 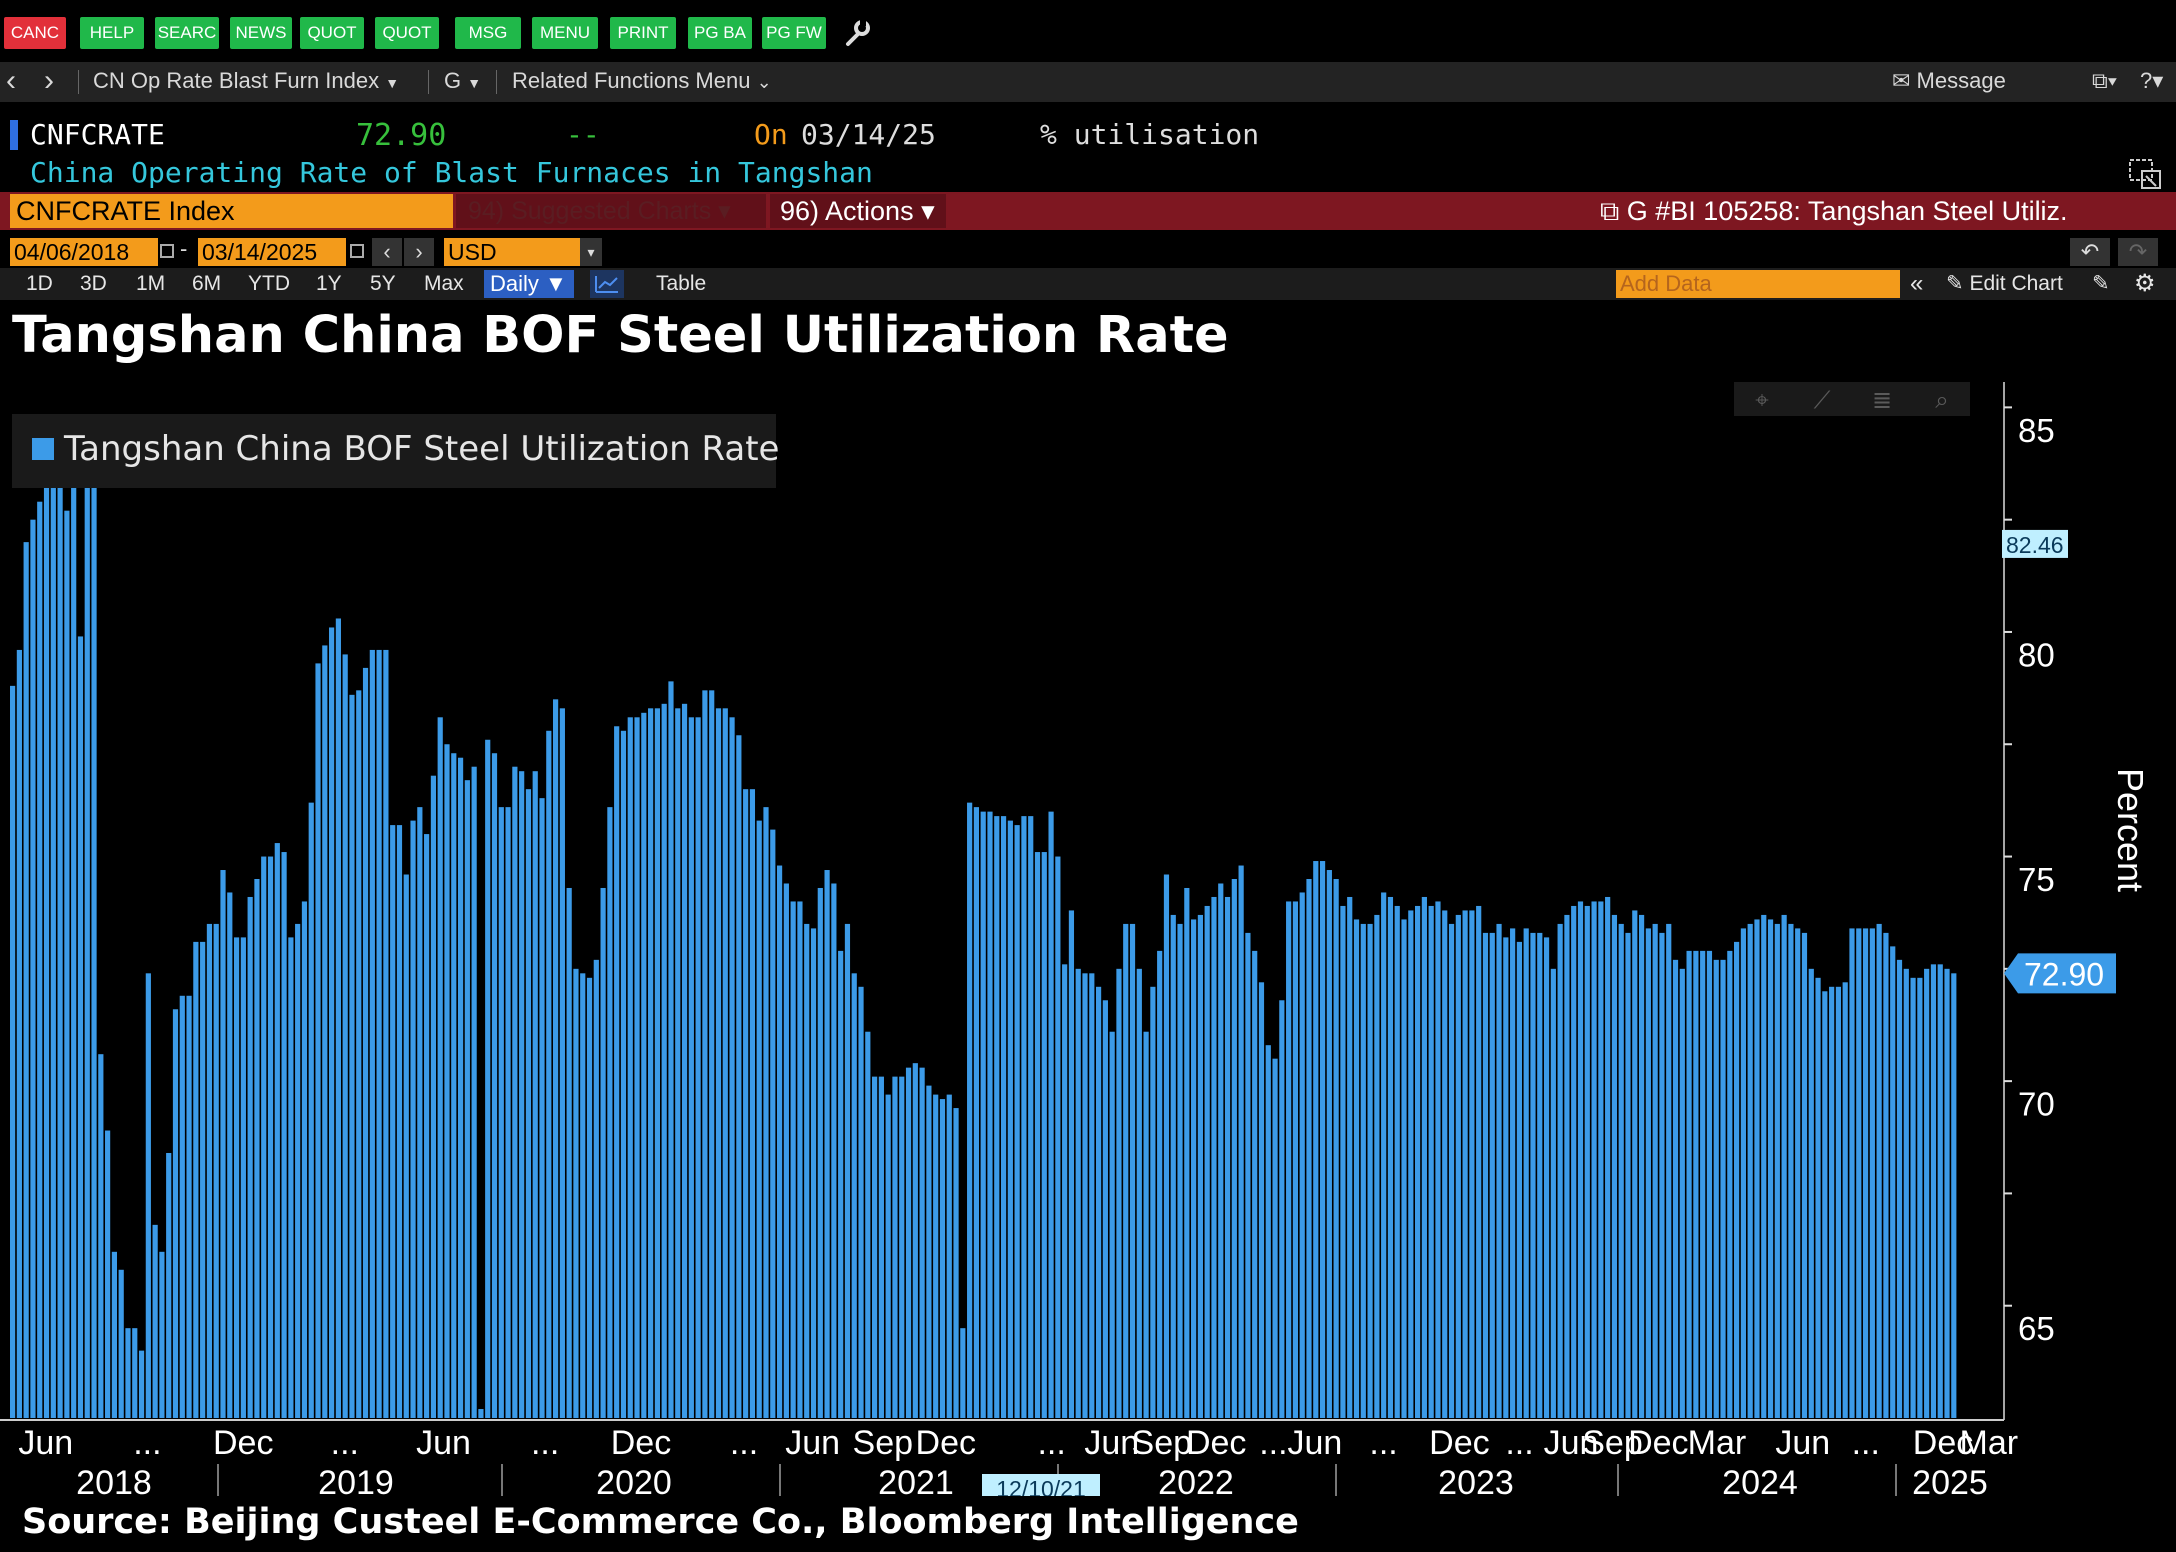 I want to click on suggested-charts-label: 94) Suggested Charts, so click(x=590, y=211).